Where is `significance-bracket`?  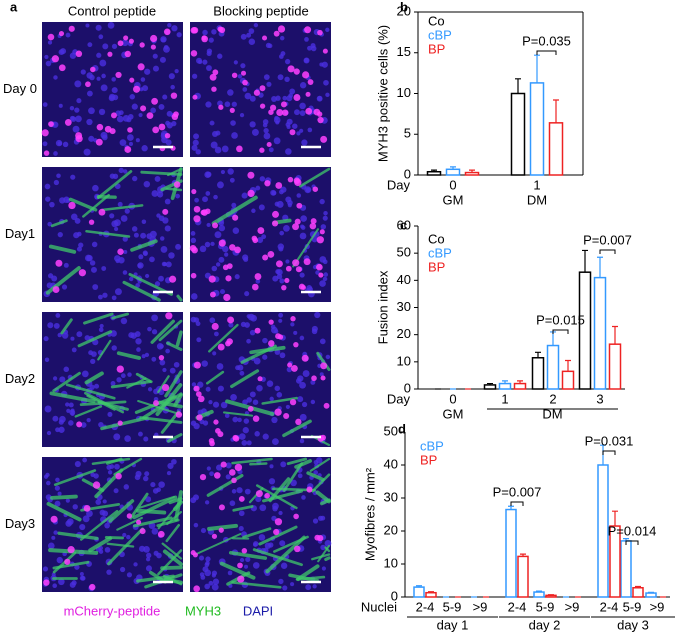 significance-bracket is located at coordinates (560, 331).